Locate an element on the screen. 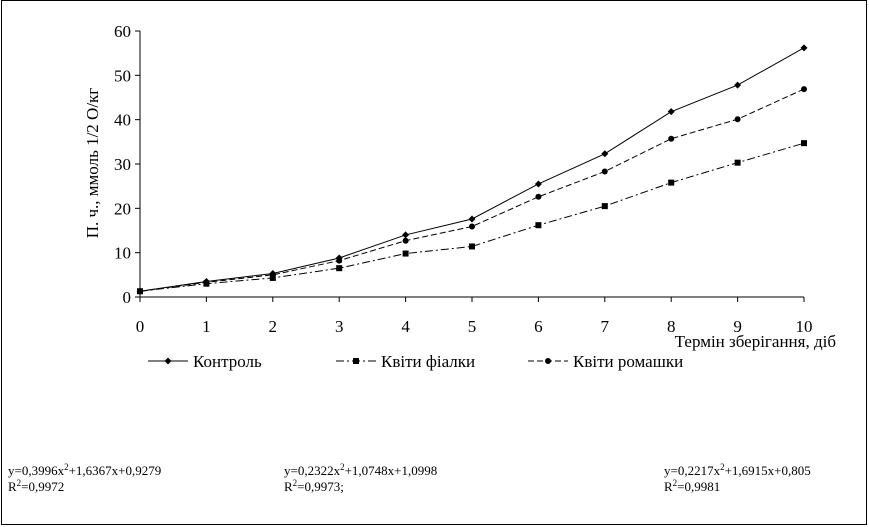 This screenshot has width=869, height=527. x-tick-label: 2 is located at coordinates (273, 326).